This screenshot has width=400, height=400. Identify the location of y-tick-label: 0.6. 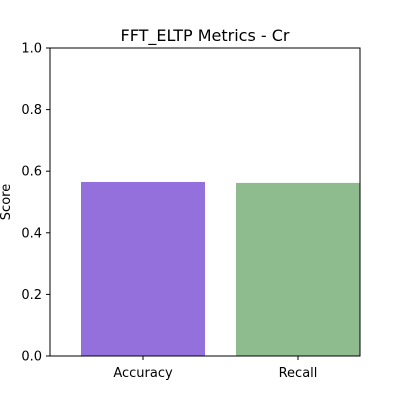
(31, 172).